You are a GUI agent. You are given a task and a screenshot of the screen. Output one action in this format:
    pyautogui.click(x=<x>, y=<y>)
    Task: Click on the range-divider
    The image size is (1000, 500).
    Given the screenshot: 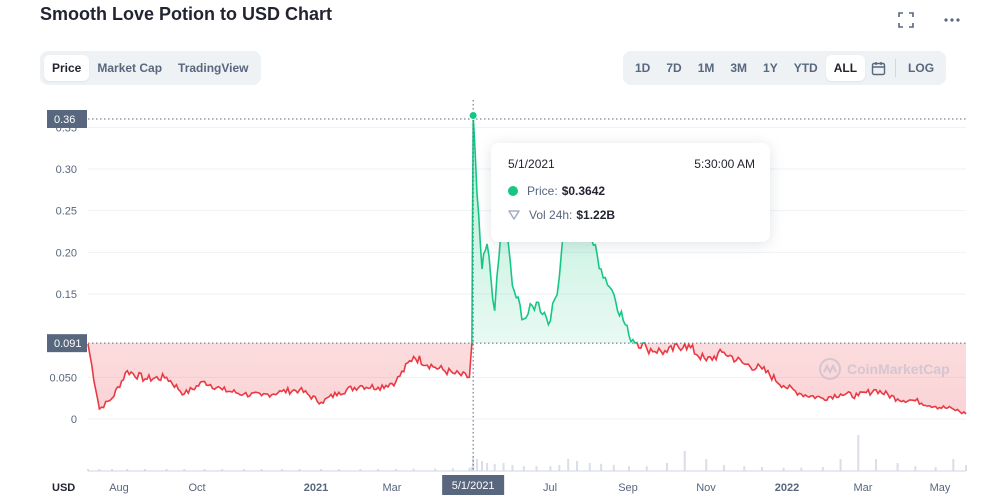 What is the action you would take?
    pyautogui.click(x=896, y=68)
    